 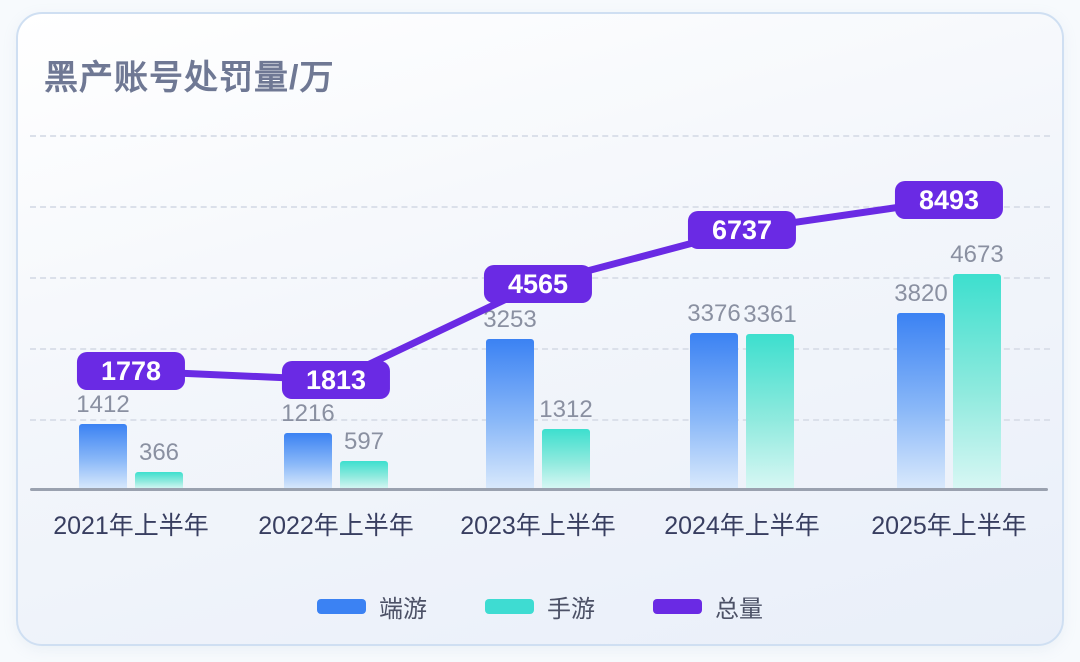 What do you see at coordinates (308, 413) in the screenshot?
I see `pc-games-value-label: 1216` at bounding box center [308, 413].